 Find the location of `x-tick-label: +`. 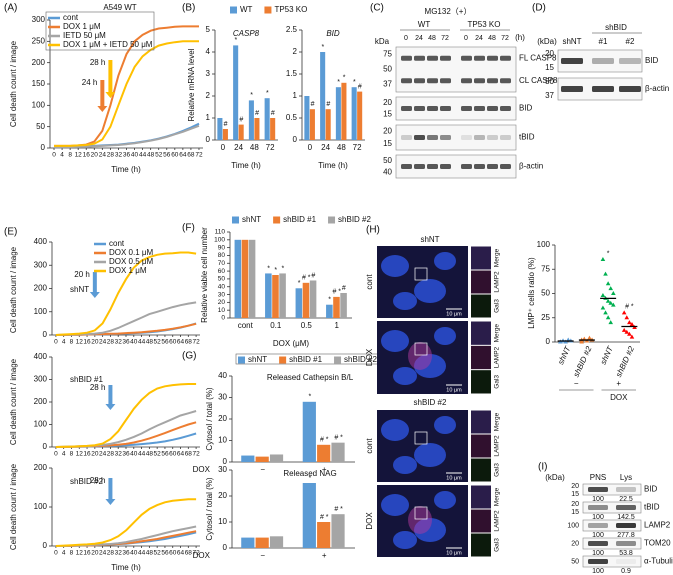

x-tick-label: + is located at coordinates (324, 469).